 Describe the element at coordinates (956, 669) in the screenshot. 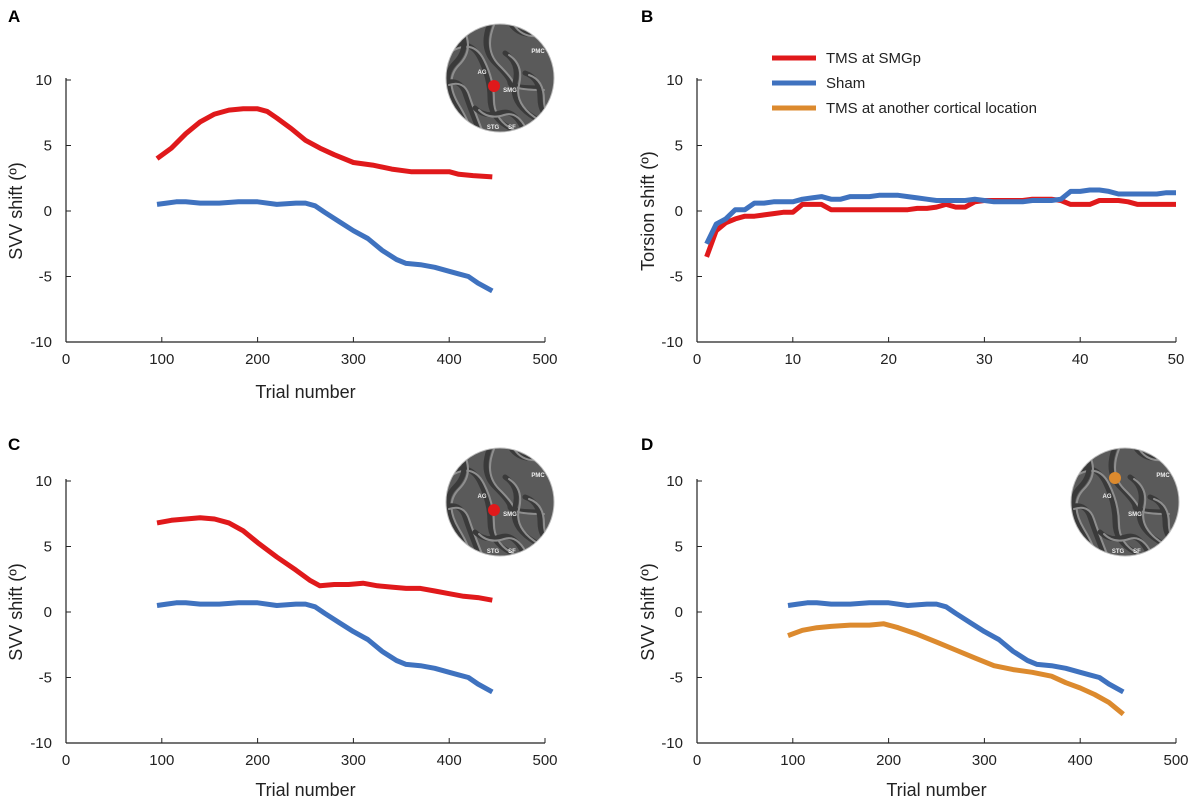

I see `series-line-tms-at-another-cortical-location` at that location.